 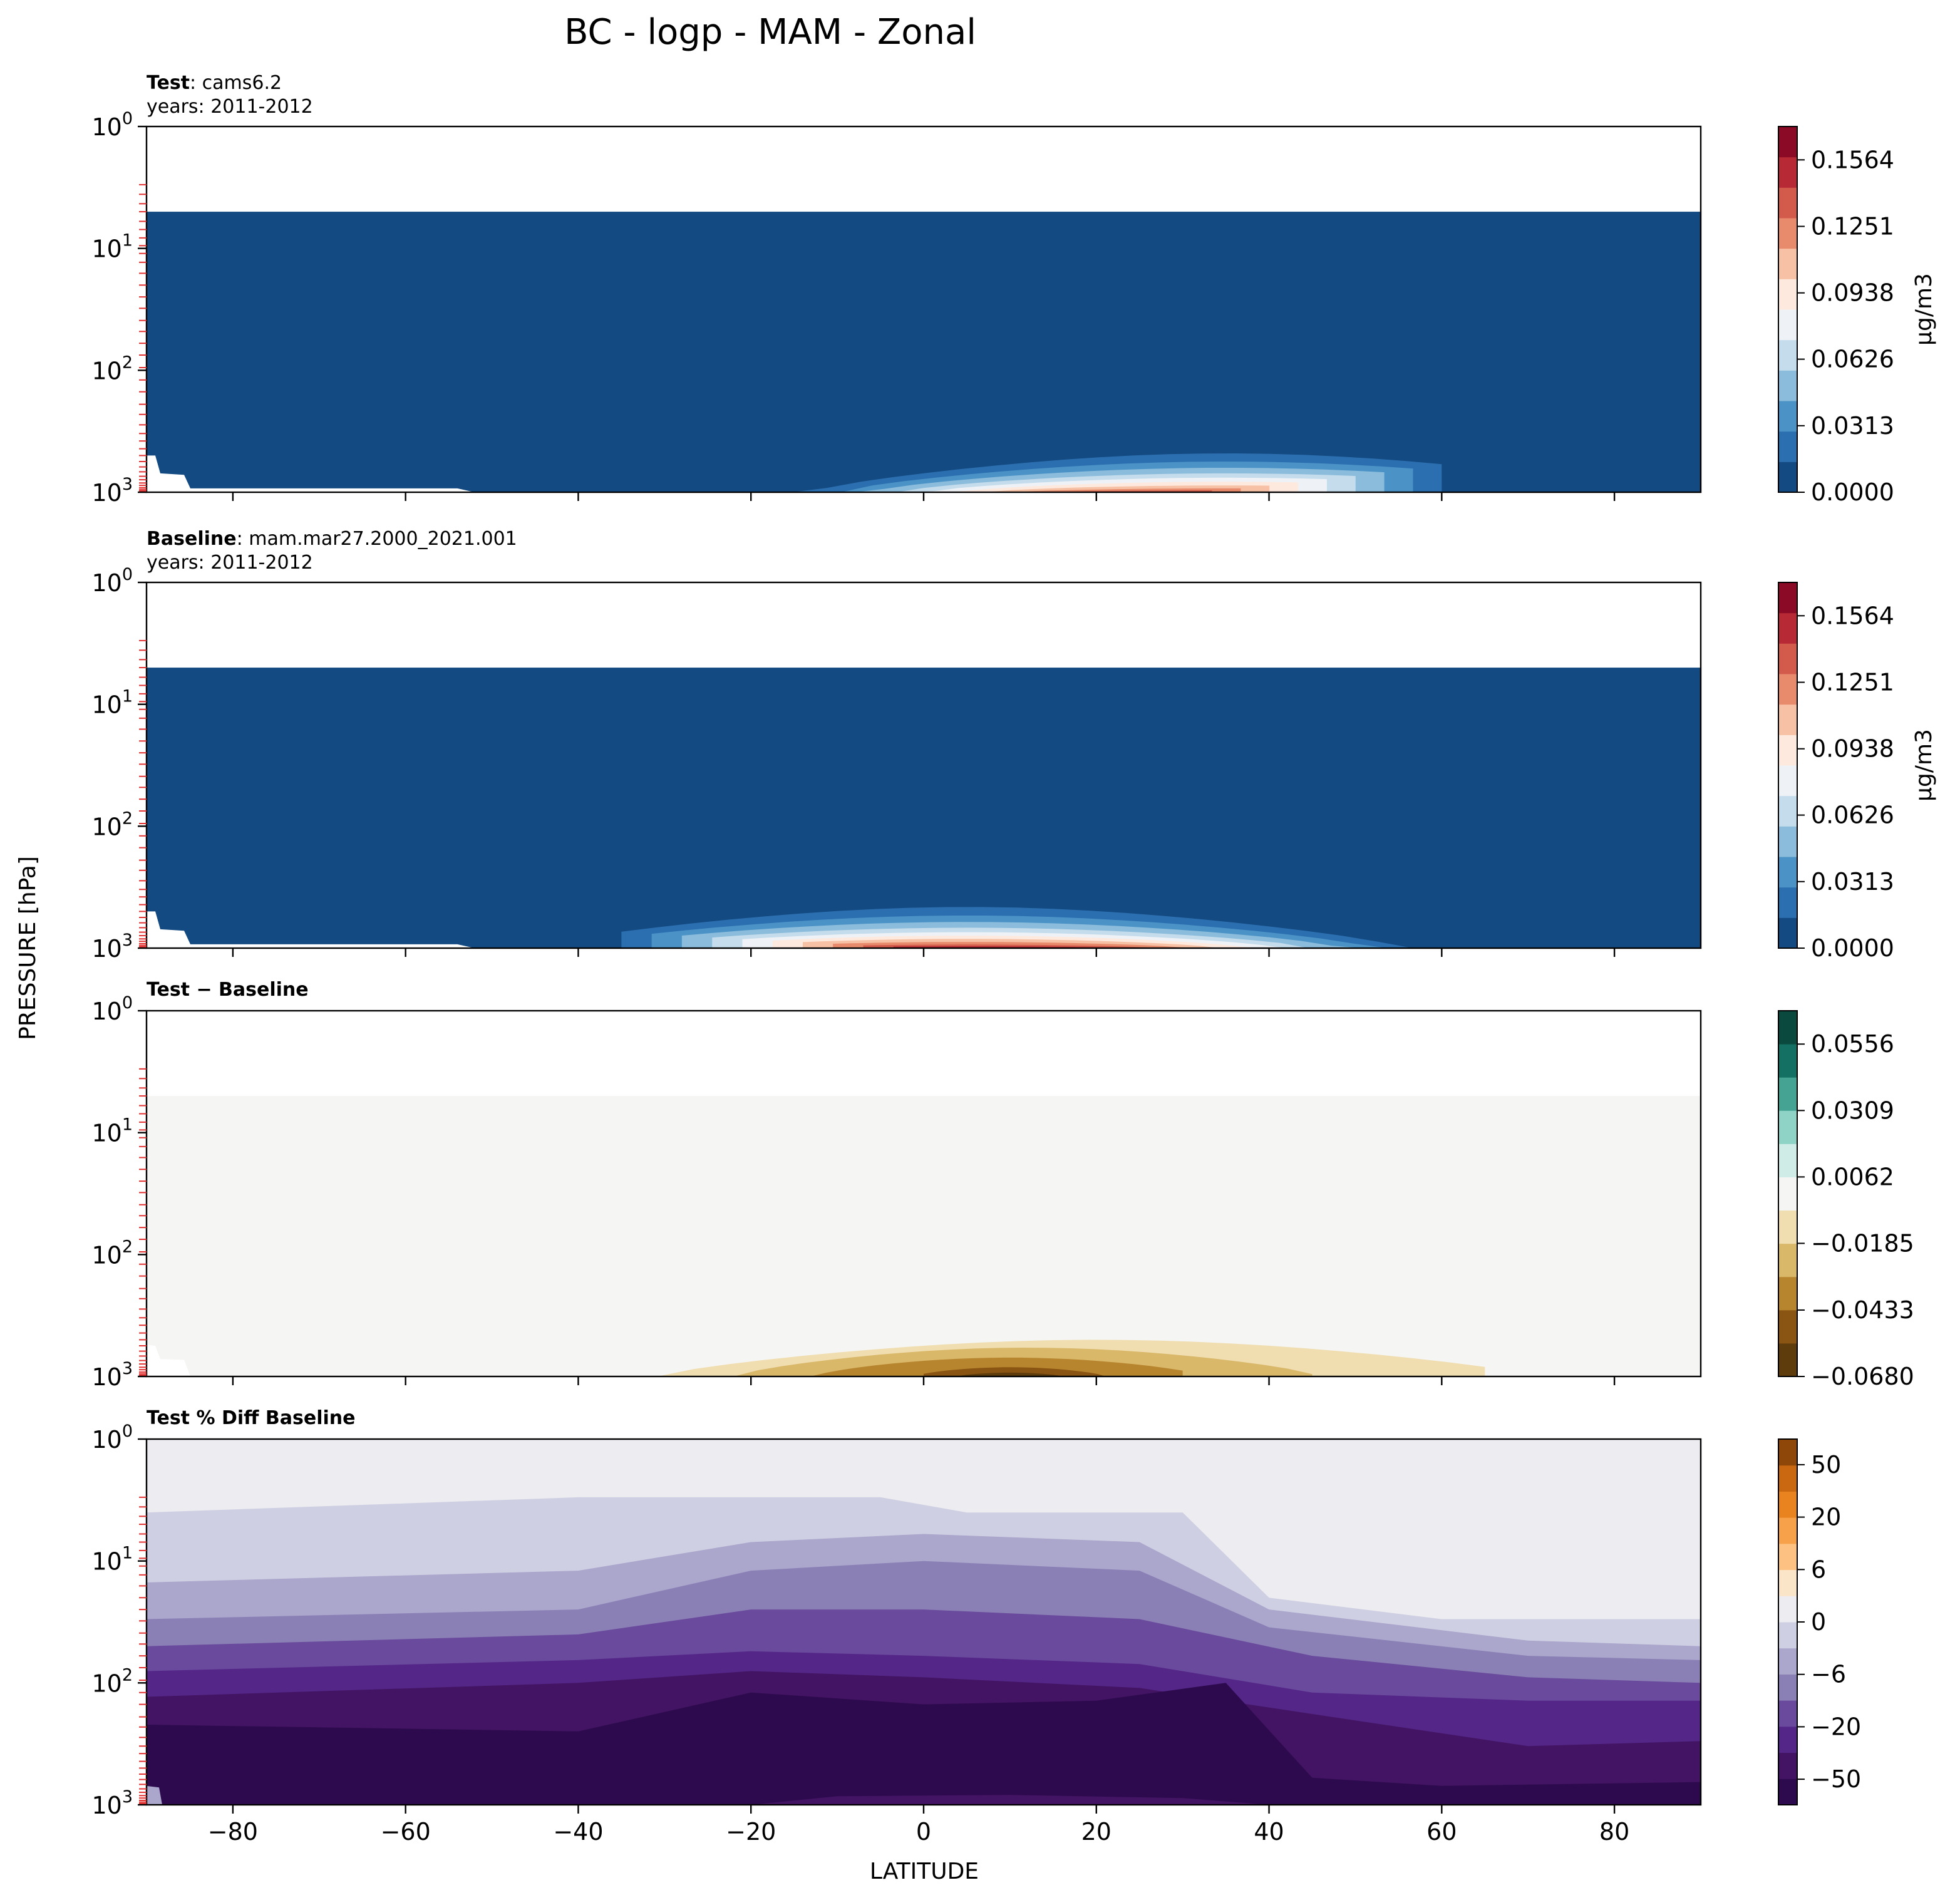 I want to click on panel-subtitle: years: 2011-2012, so click(x=230, y=563).